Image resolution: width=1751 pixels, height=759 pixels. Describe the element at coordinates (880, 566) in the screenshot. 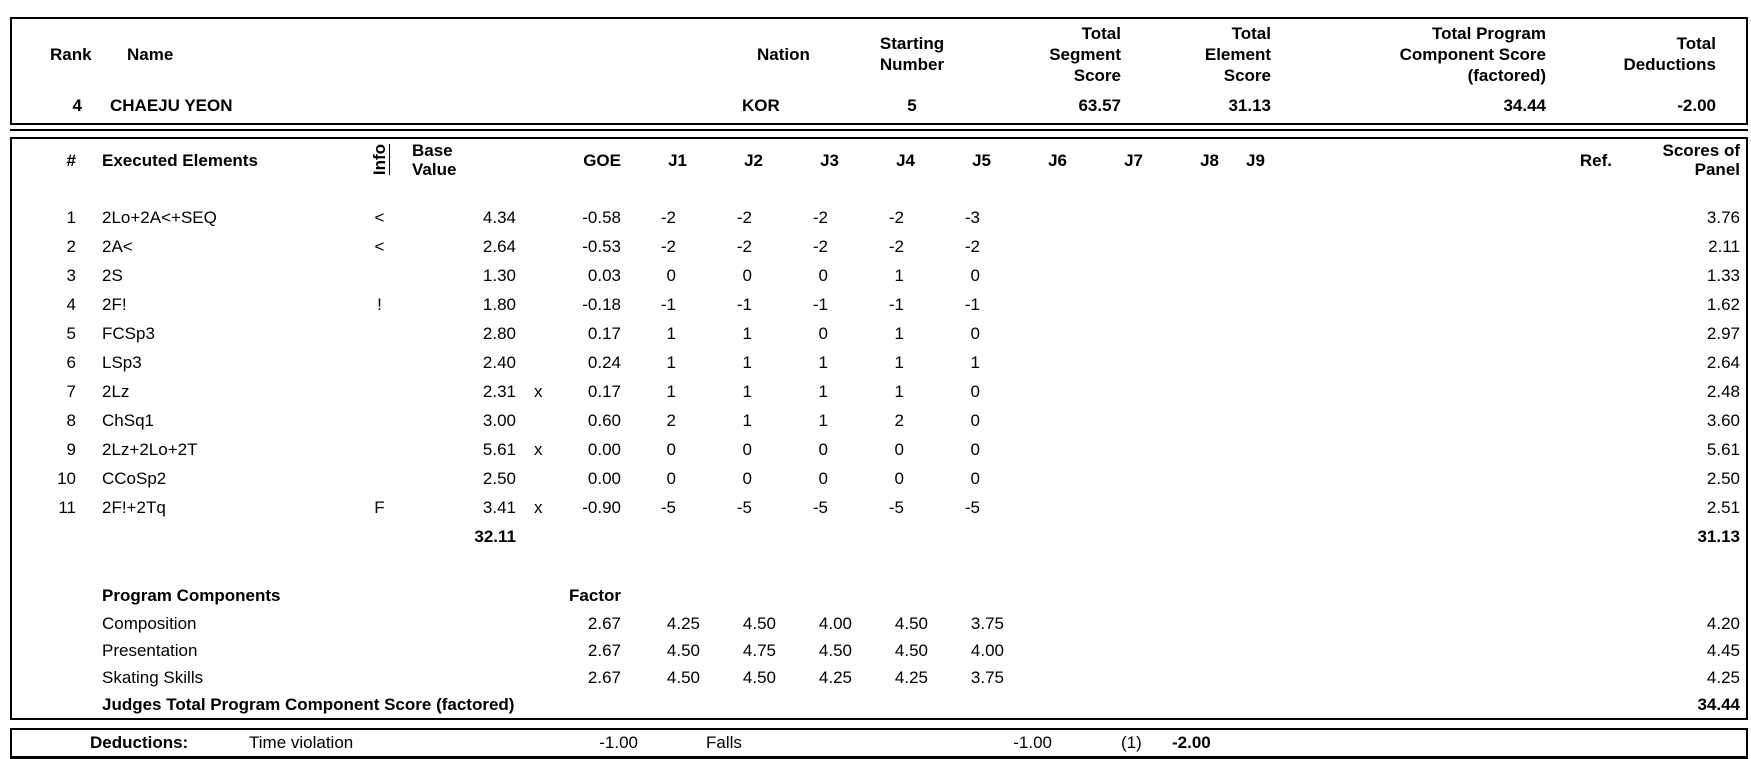

I see `spacer-row` at that location.